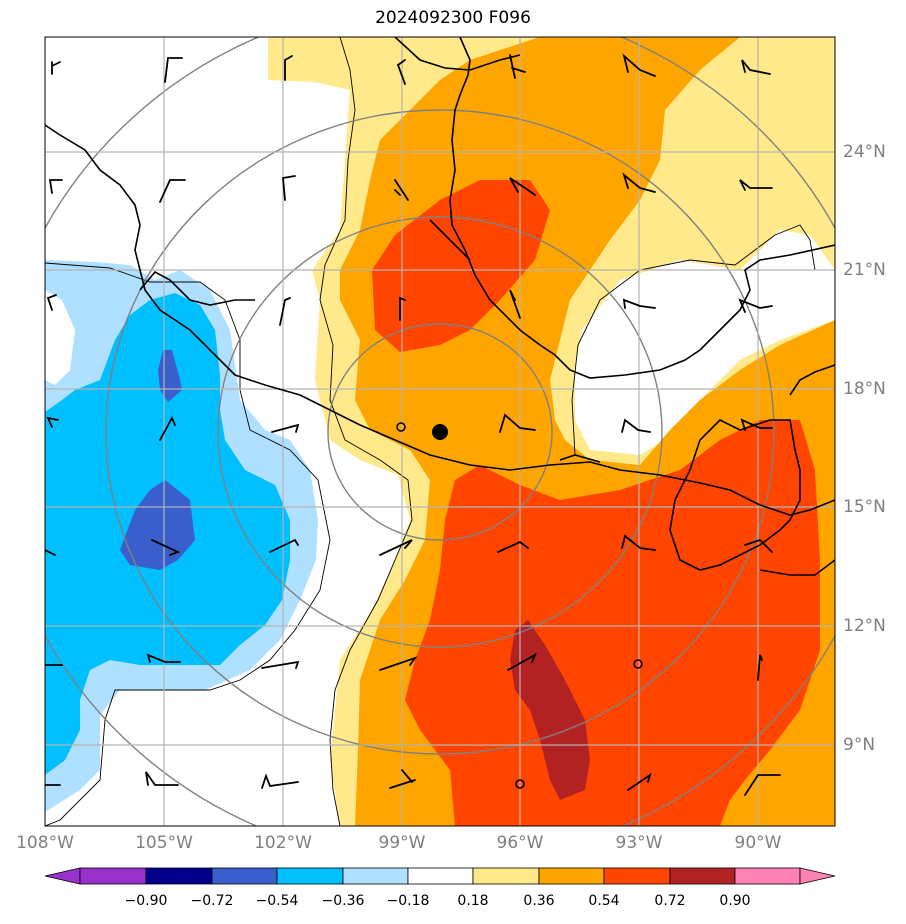 This screenshot has height=924, width=906. What do you see at coordinates (817, 876) in the screenshot?
I see `colorbar-extend-right` at bounding box center [817, 876].